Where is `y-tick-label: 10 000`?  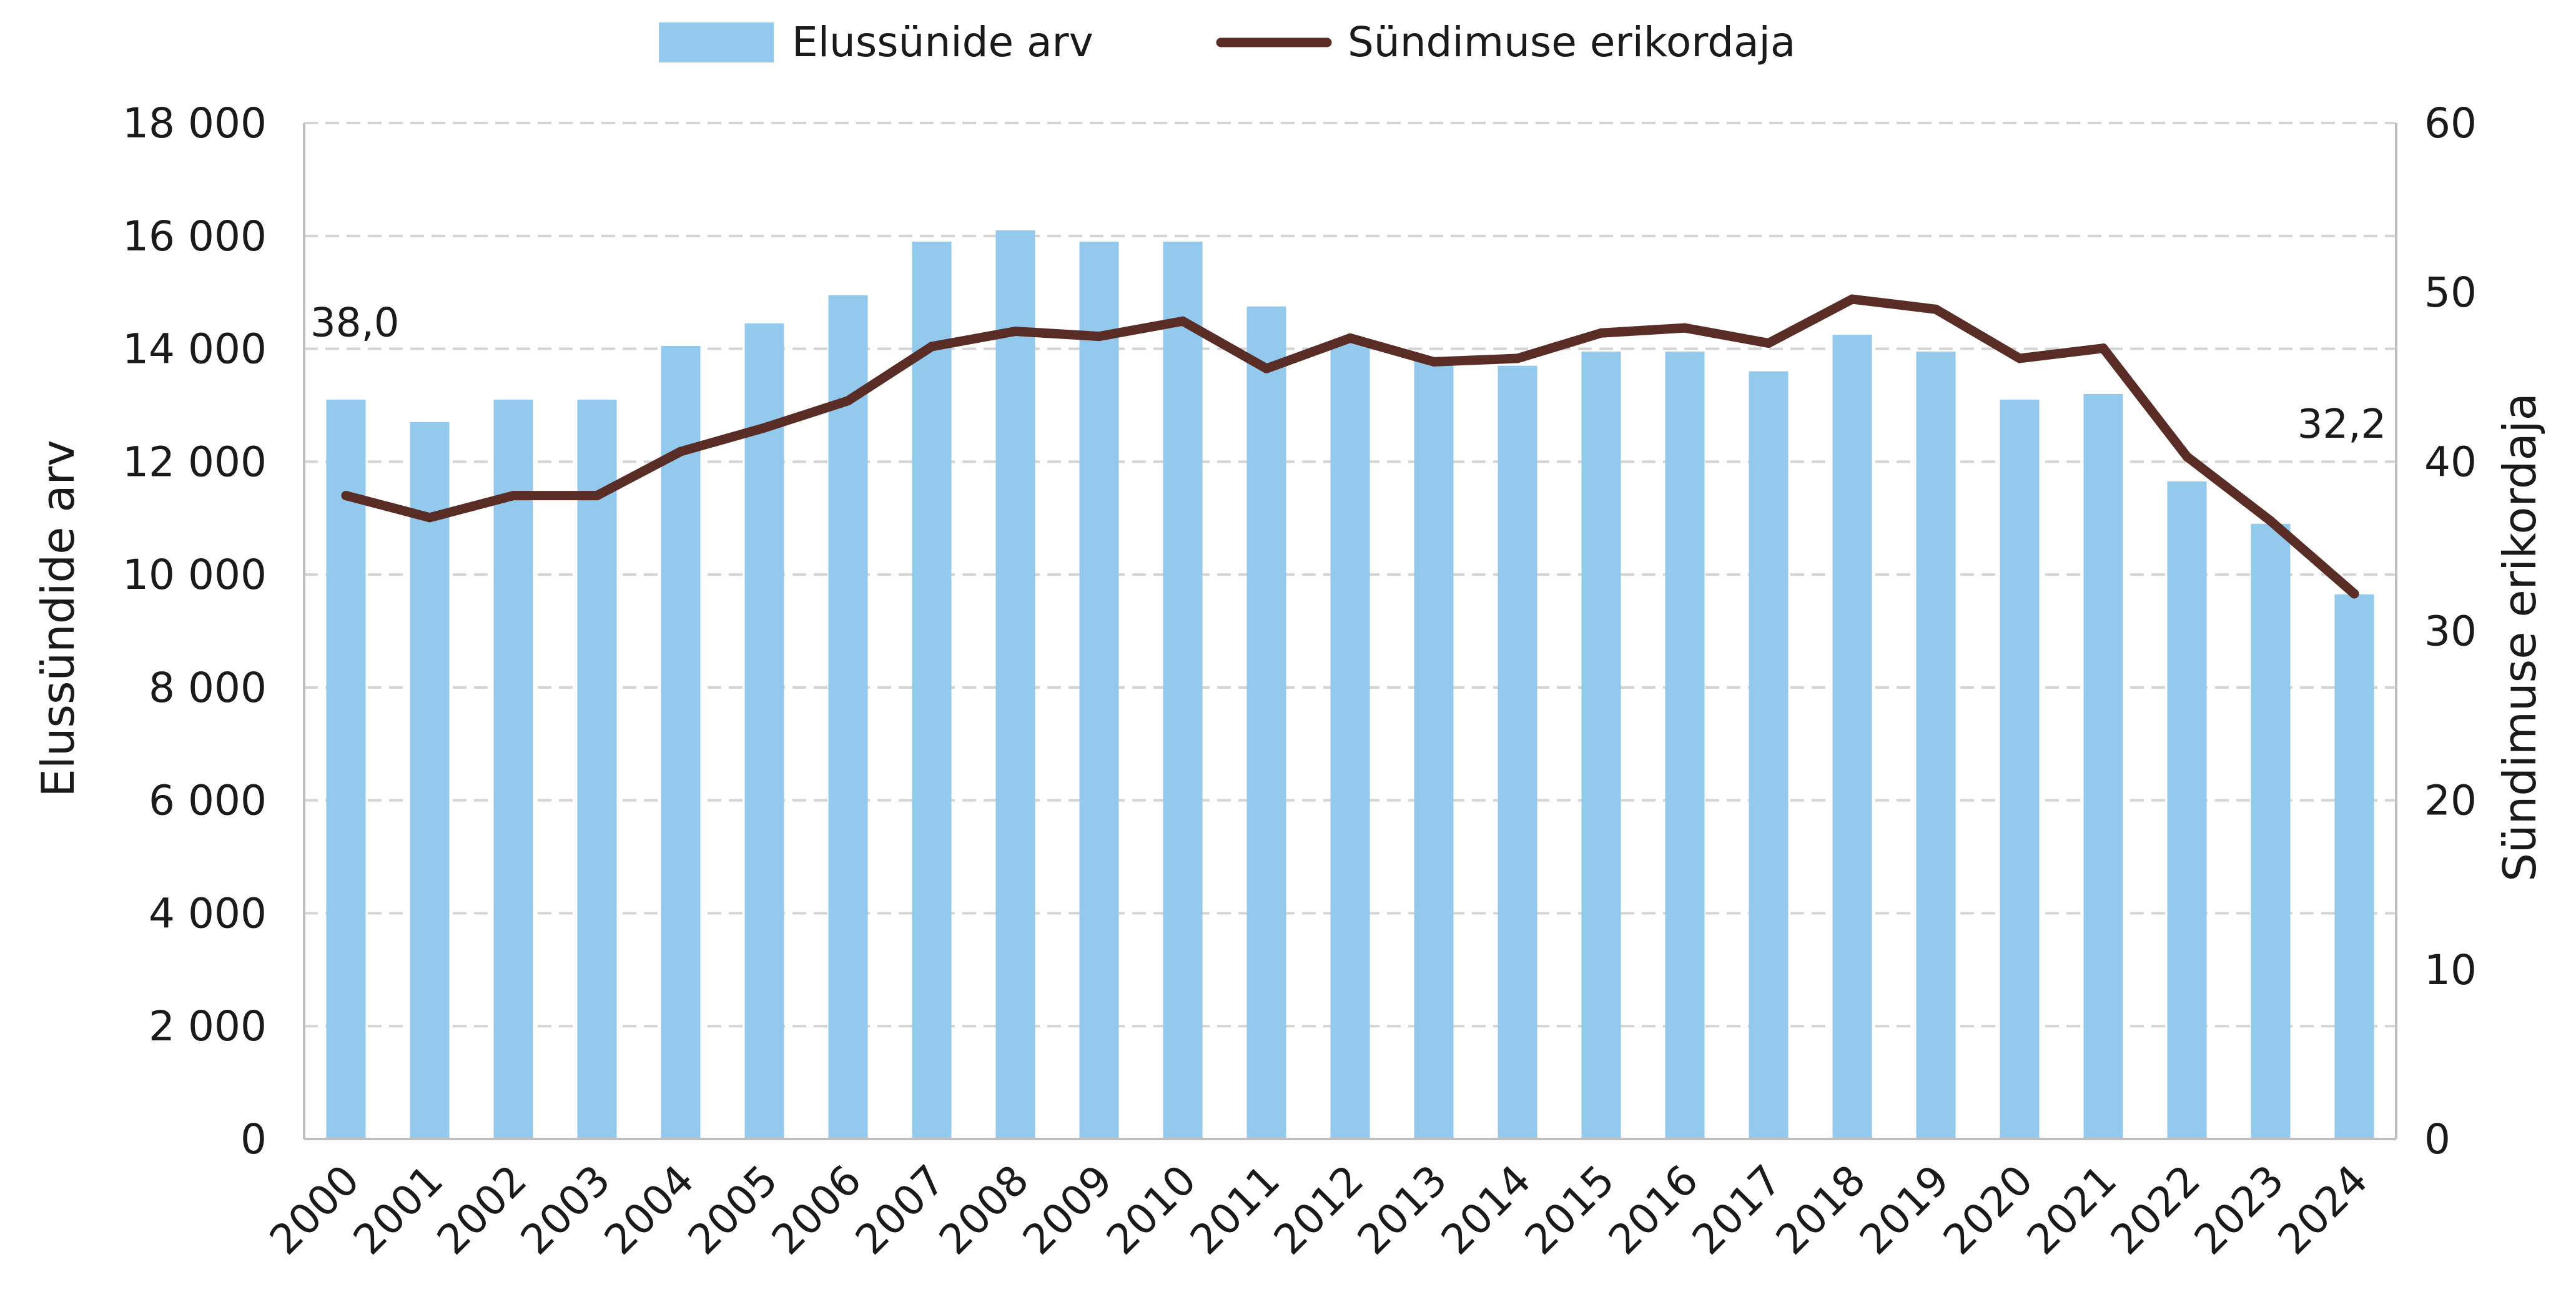 y-tick-label: 10 000 is located at coordinates (195, 575).